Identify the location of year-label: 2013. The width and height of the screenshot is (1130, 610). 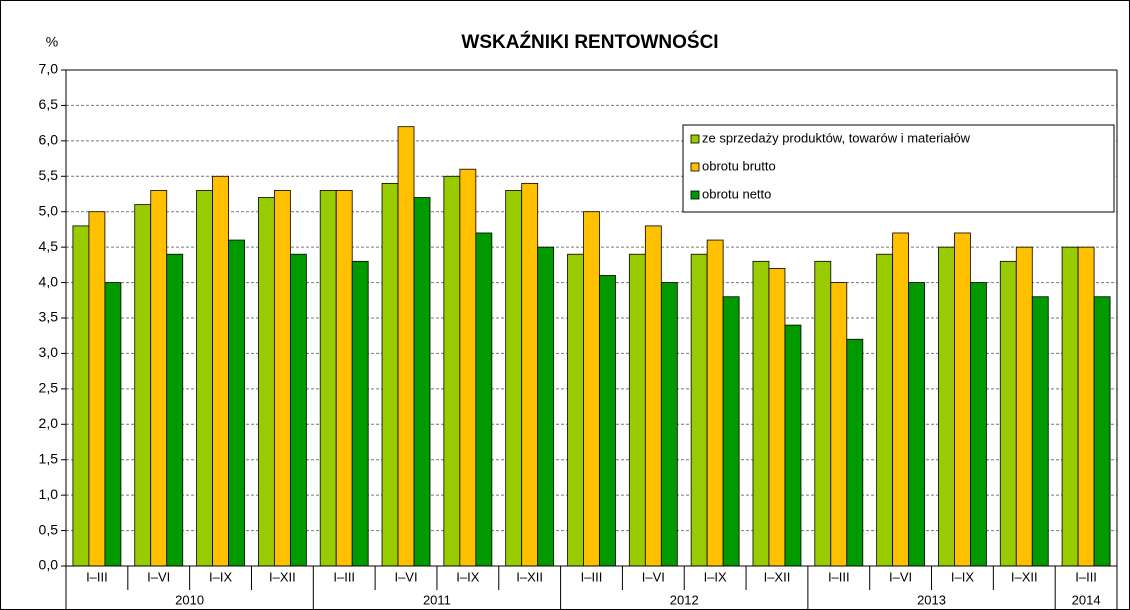
(931, 599).